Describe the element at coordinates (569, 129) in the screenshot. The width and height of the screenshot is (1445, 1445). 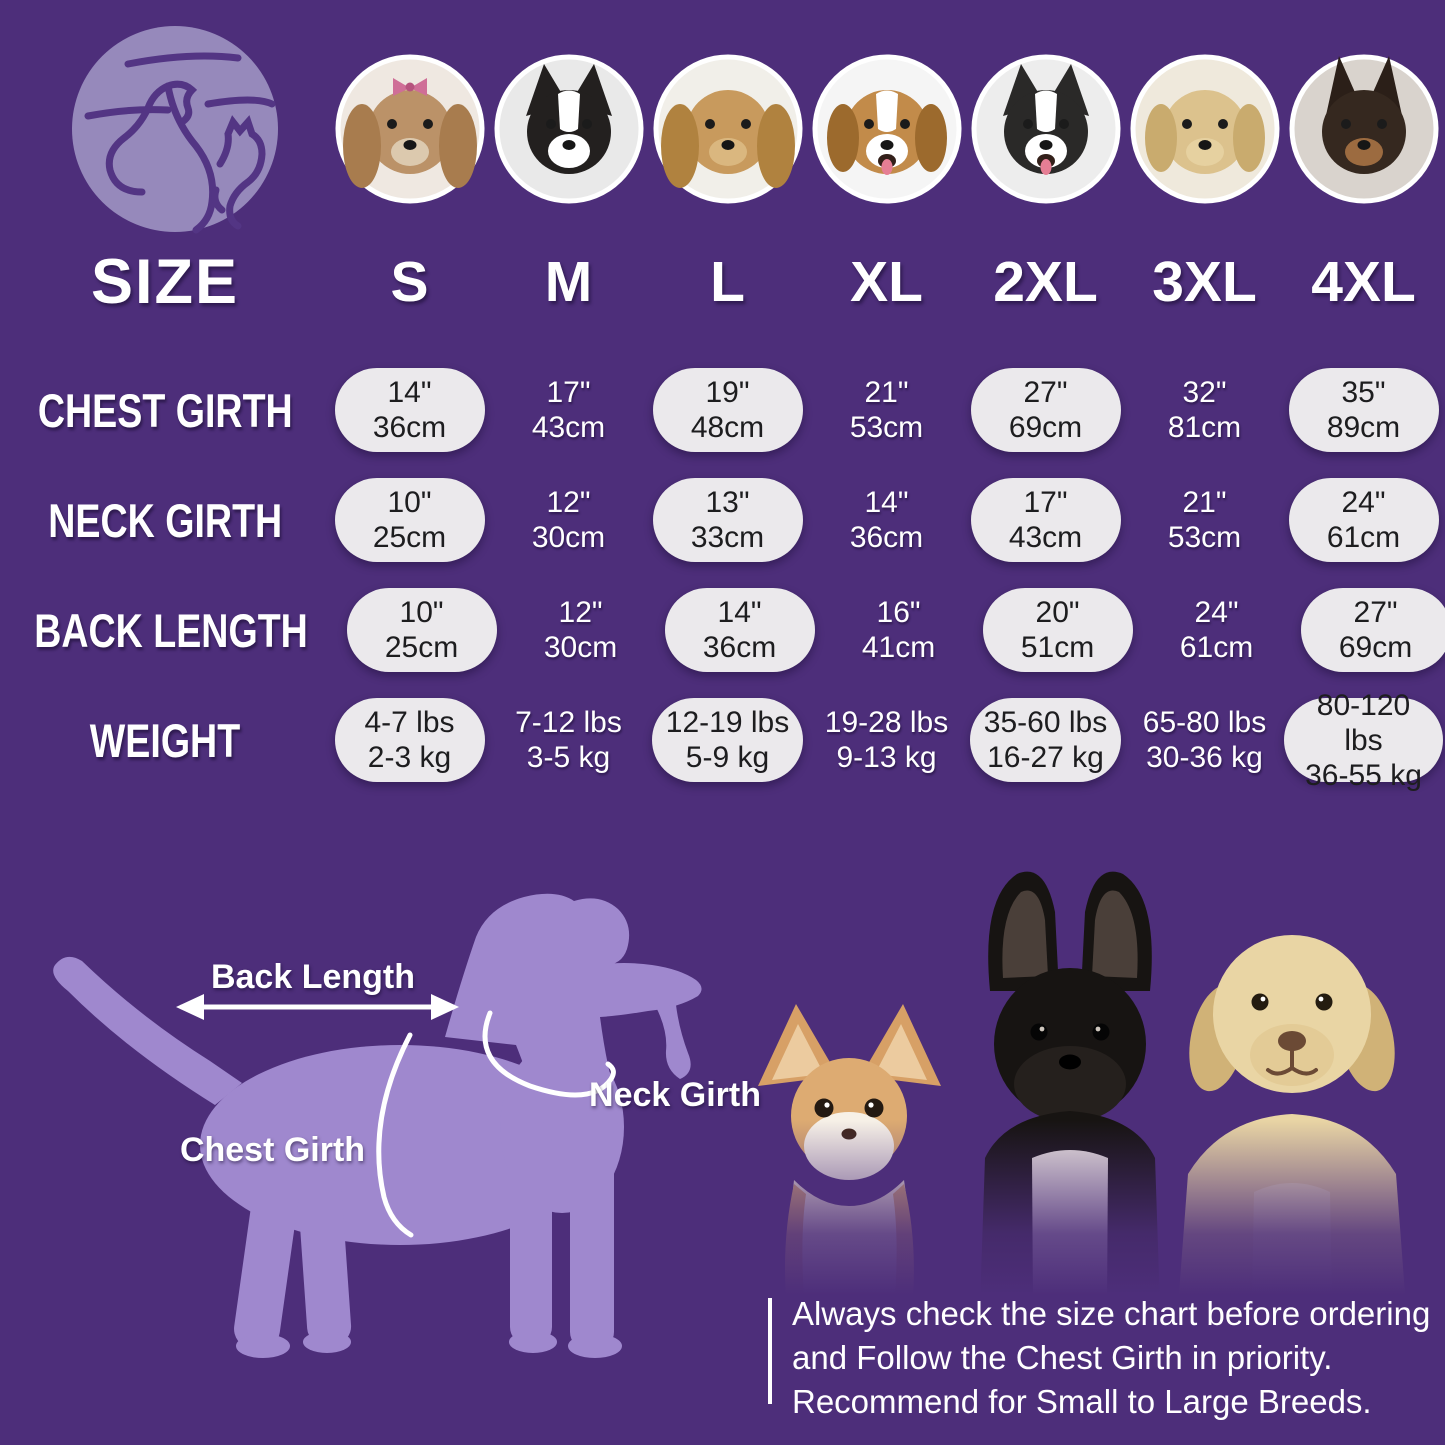
I see `breed-photo-boston-terrier-icon` at that location.